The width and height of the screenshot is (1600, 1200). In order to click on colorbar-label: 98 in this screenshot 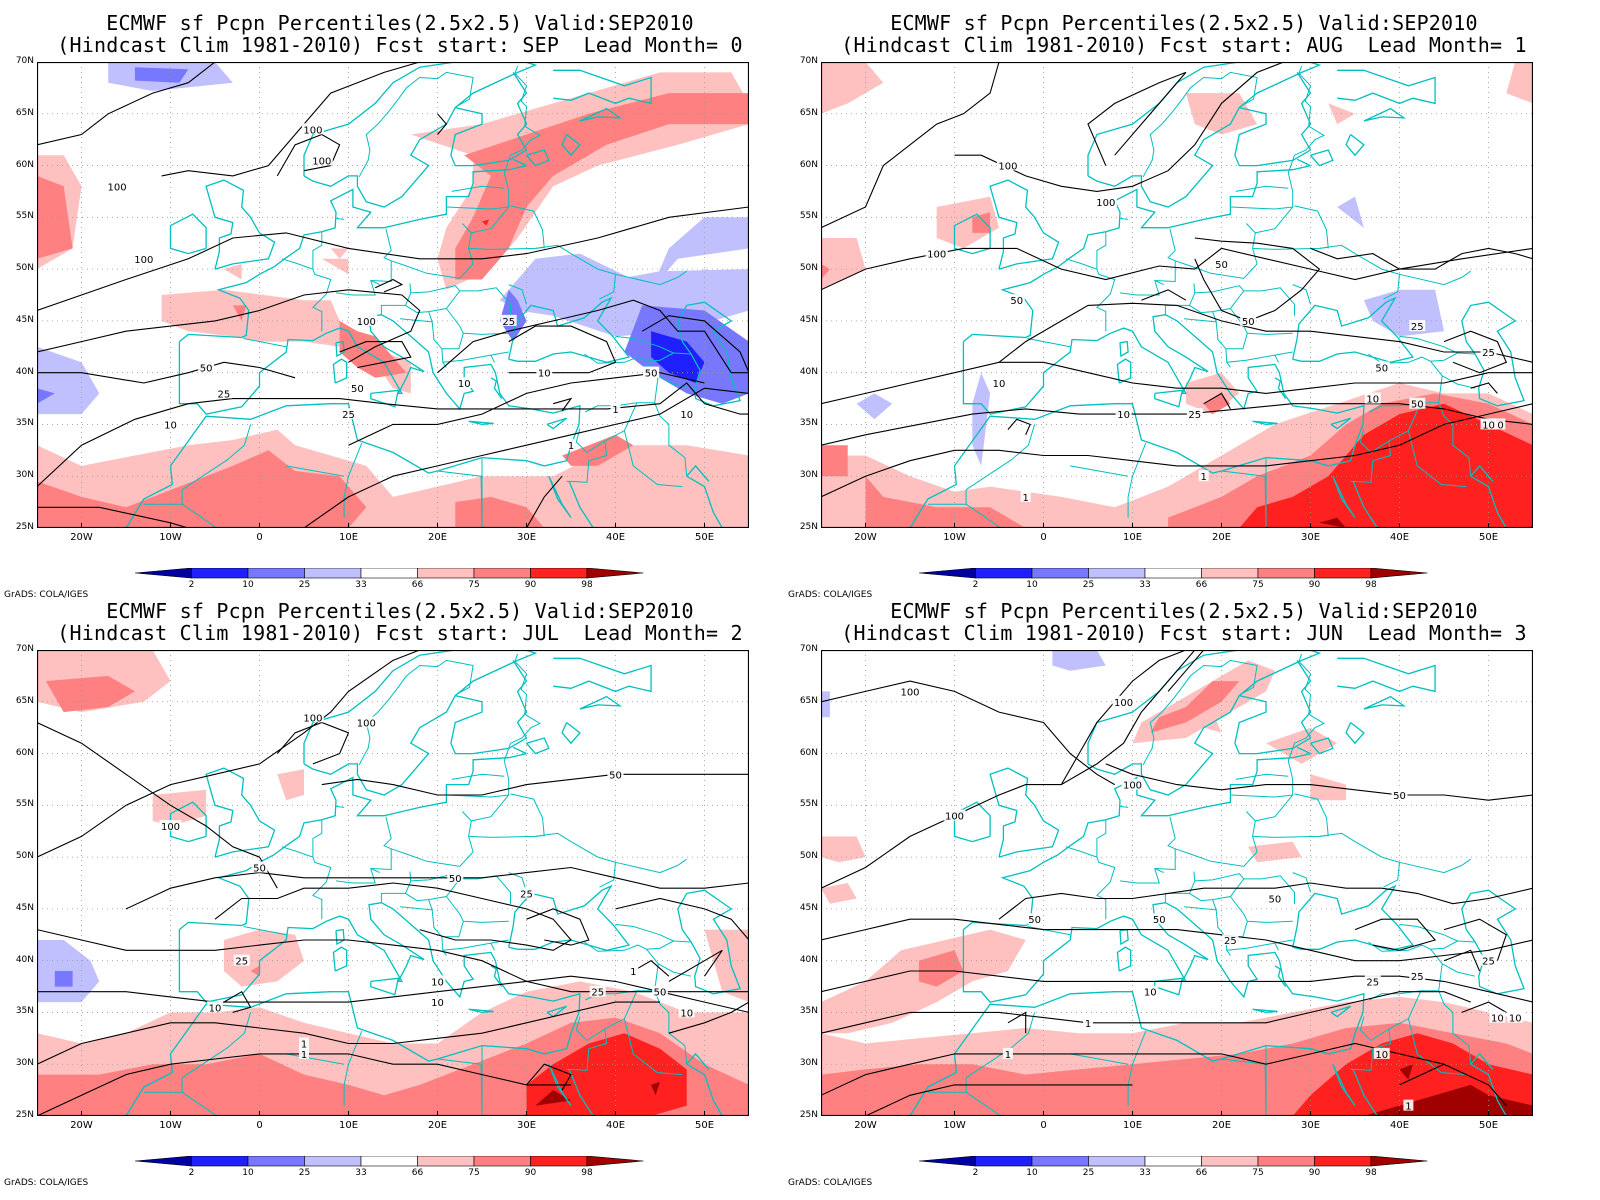, I will do `click(587, 584)`.